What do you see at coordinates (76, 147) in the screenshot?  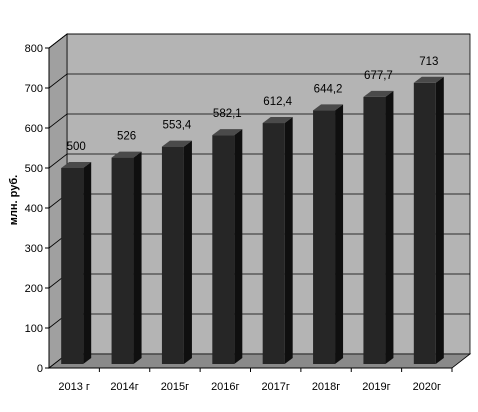 I see `data-label: 500` at bounding box center [76, 147].